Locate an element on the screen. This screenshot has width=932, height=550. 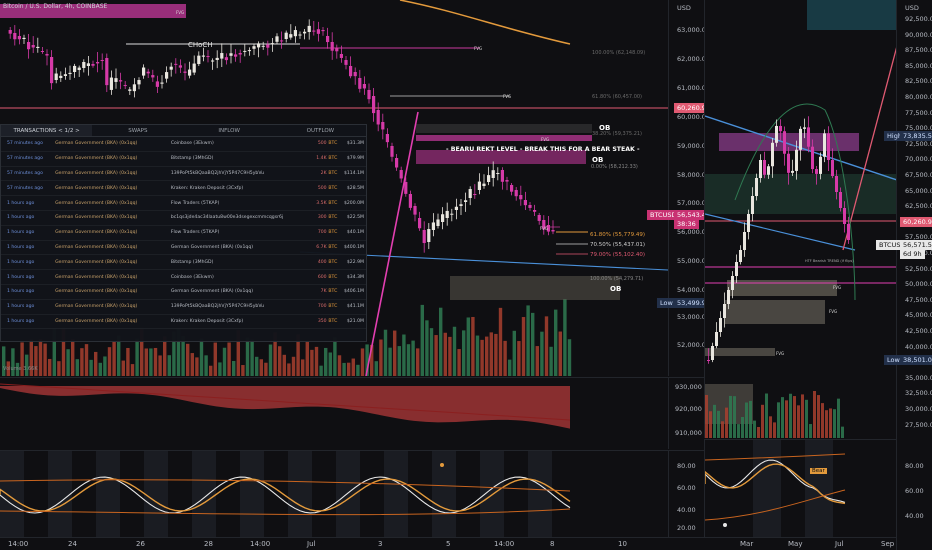
right-axis-tick: 65,000.00 is located at coordinates (918, 190).